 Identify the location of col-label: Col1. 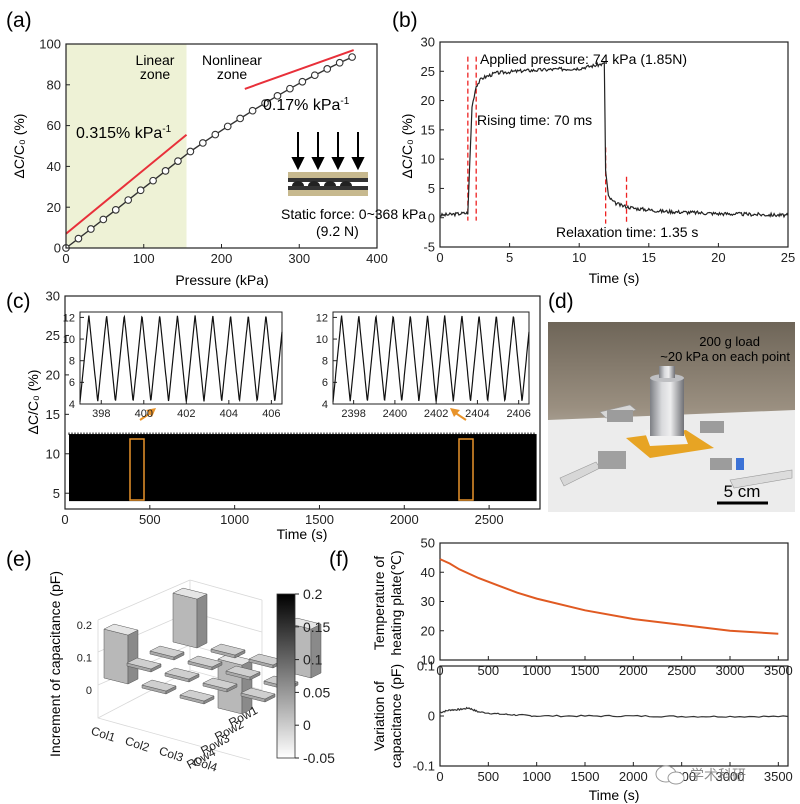
(103, 734).